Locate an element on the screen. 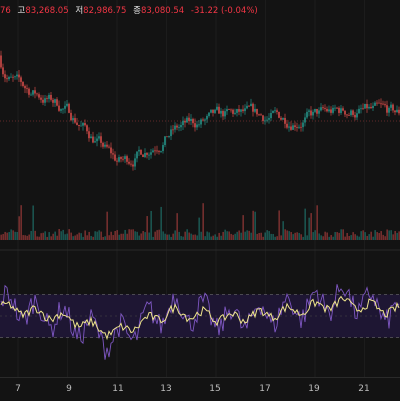 This screenshot has height=401, width=400. close-value: 83,080.54 is located at coordinates (162, 11).